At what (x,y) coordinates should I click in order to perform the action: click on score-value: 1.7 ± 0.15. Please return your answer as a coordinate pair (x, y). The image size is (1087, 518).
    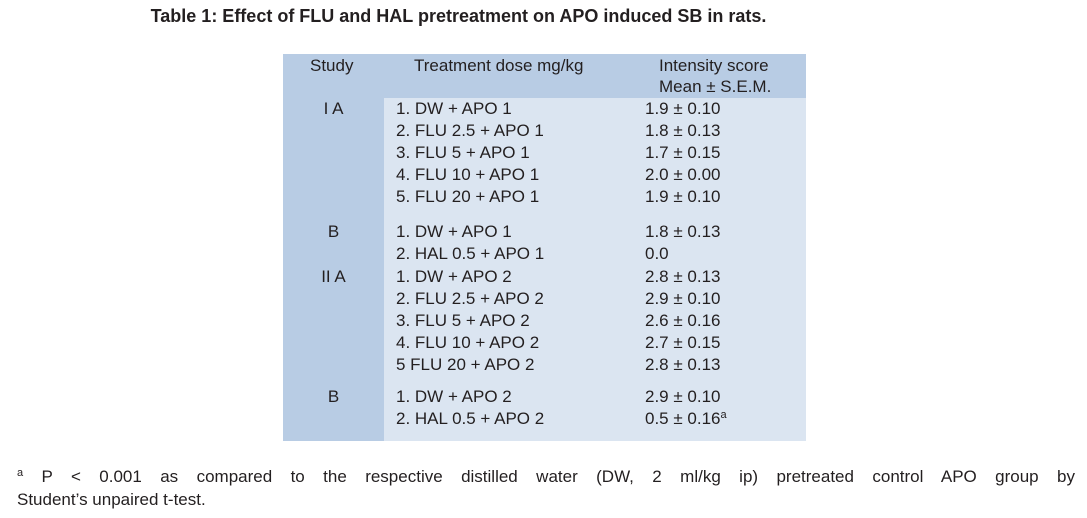
    Looking at the image, I should click on (683, 152).